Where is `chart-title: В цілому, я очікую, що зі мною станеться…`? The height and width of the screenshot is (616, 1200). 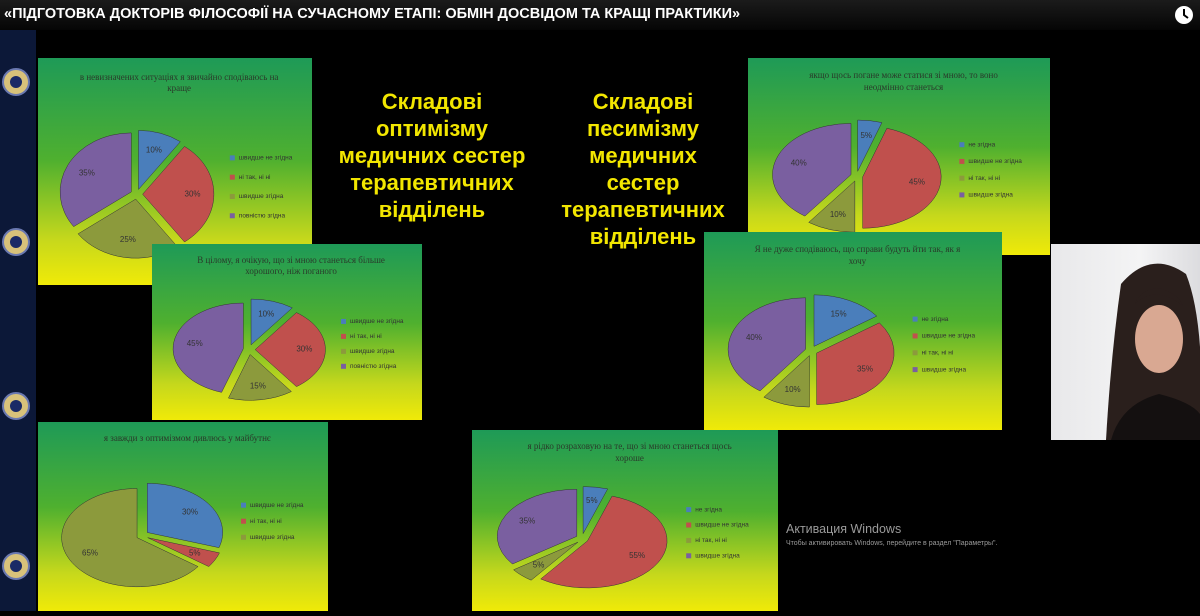 chart-title: В цілому, я очікую, що зі мною станеться… is located at coordinates (291, 265).